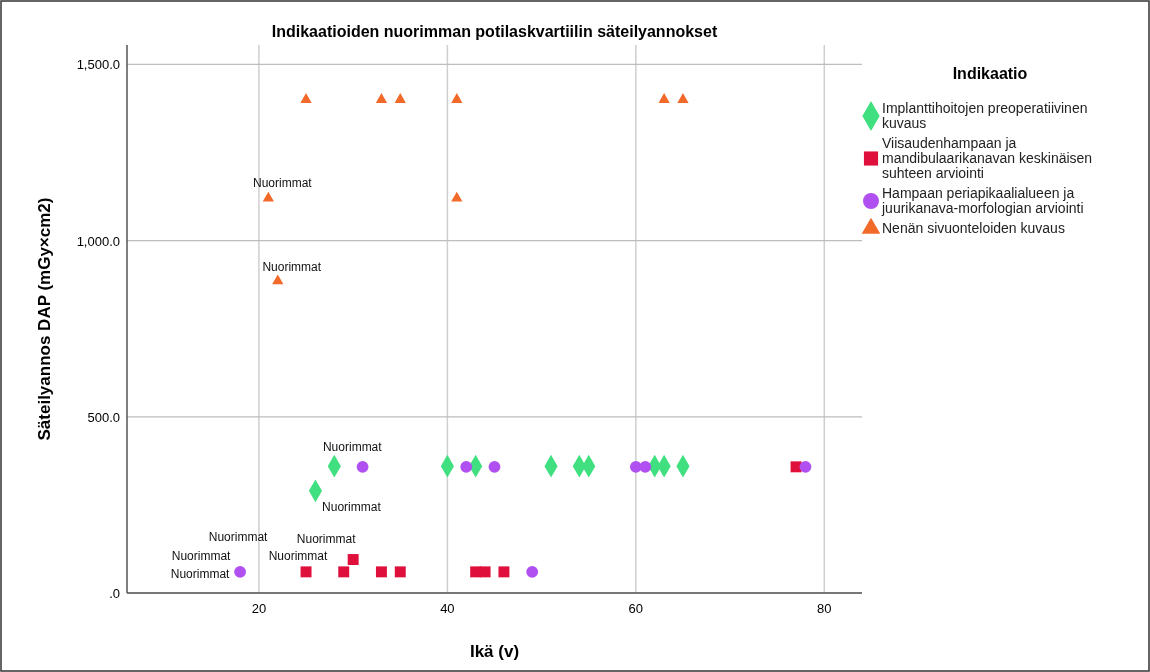  Describe the element at coordinates (987, 158) in the screenshot. I see `legend-label: Viisaudenhampaan ja mandibulaarikanavan keskinäisen suhteen arviointi` at that location.